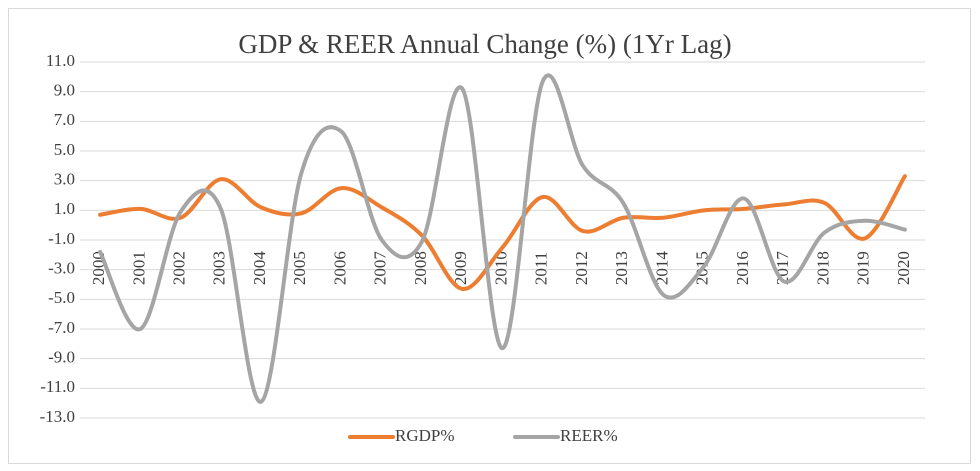 The height and width of the screenshot is (471, 980). What do you see at coordinates (380, 268) in the screenshot?
I see `x-tick-label: 2007` at bounding box center [380, 268].